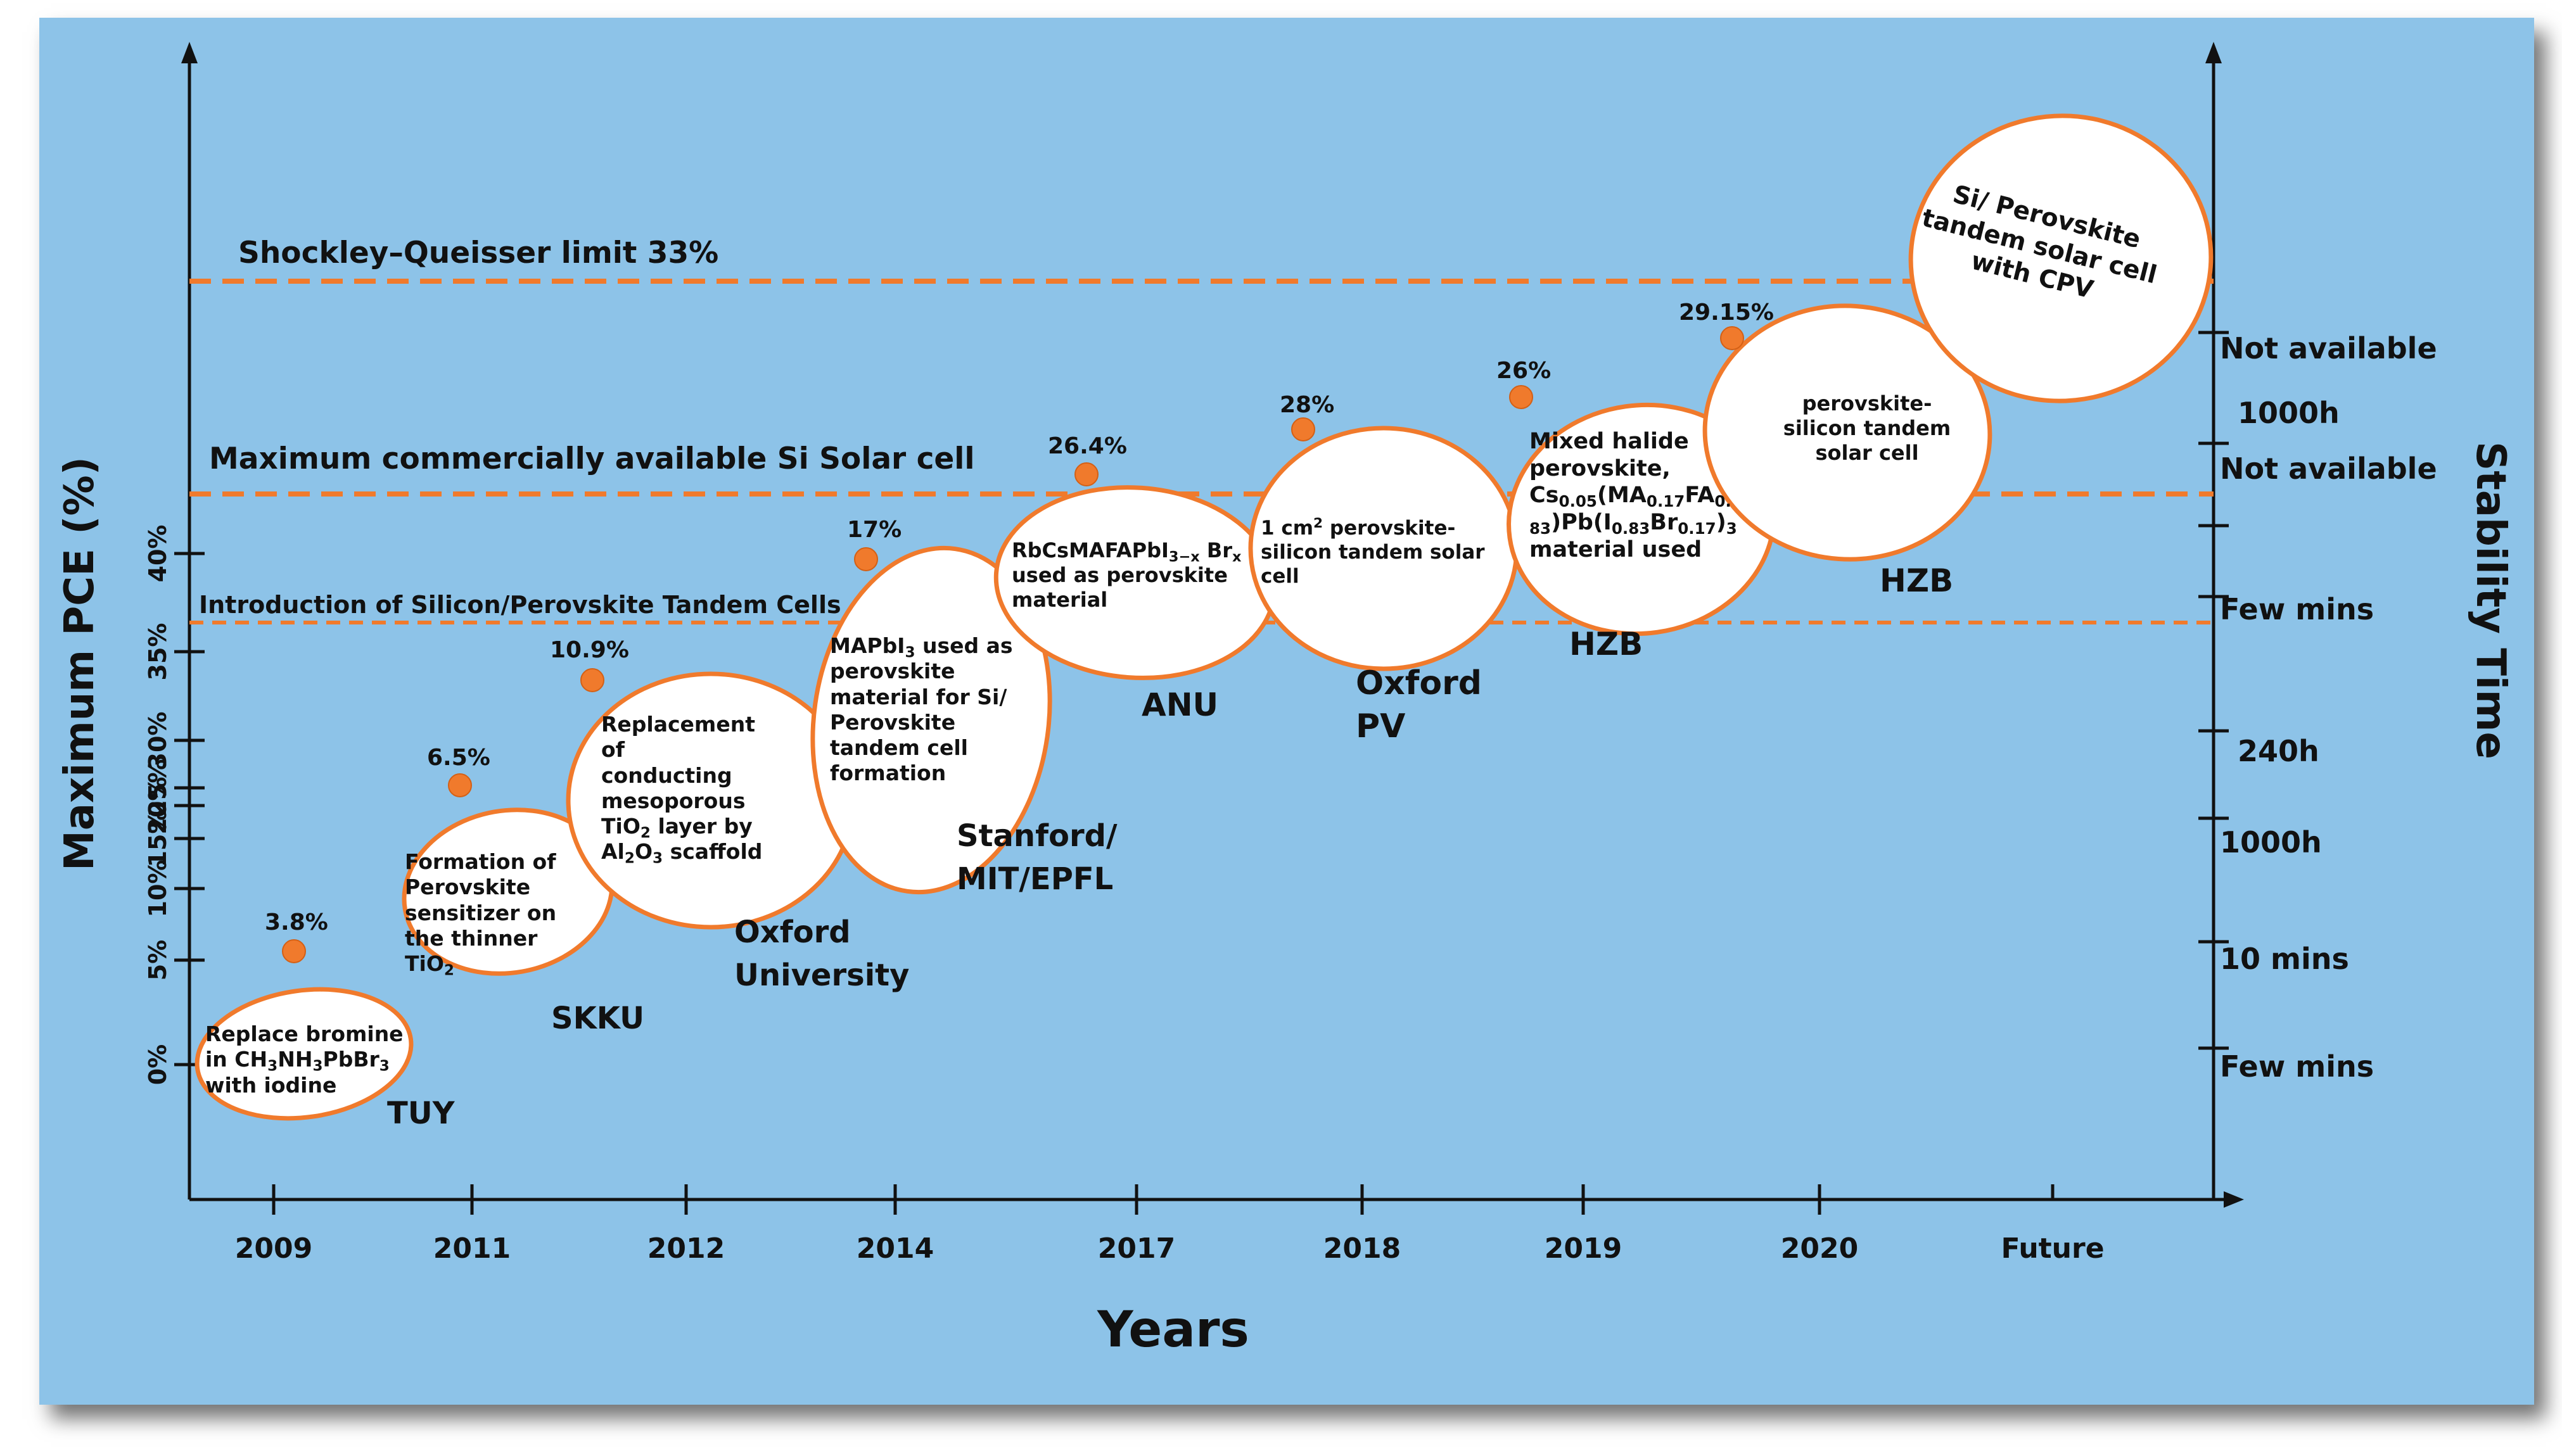 The image size is (2562, 1456). I want to click on reference-label: Shockley–Queisser limit 33%, so click(478, 253).